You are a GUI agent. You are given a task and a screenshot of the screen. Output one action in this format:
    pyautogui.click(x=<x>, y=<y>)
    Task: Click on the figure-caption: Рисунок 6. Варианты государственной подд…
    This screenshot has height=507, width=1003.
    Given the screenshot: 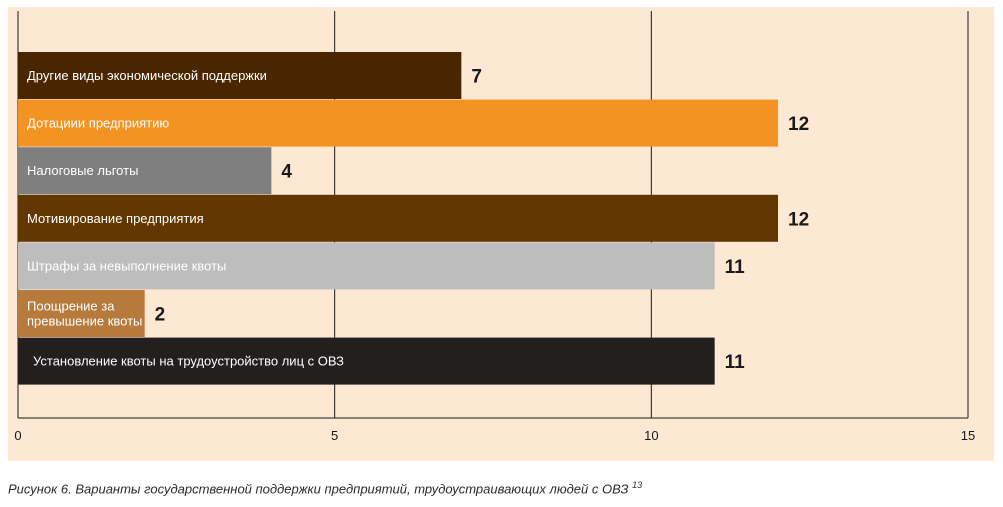 What is the action you would take?
    pyautogui.click(x=325, y=488)
    